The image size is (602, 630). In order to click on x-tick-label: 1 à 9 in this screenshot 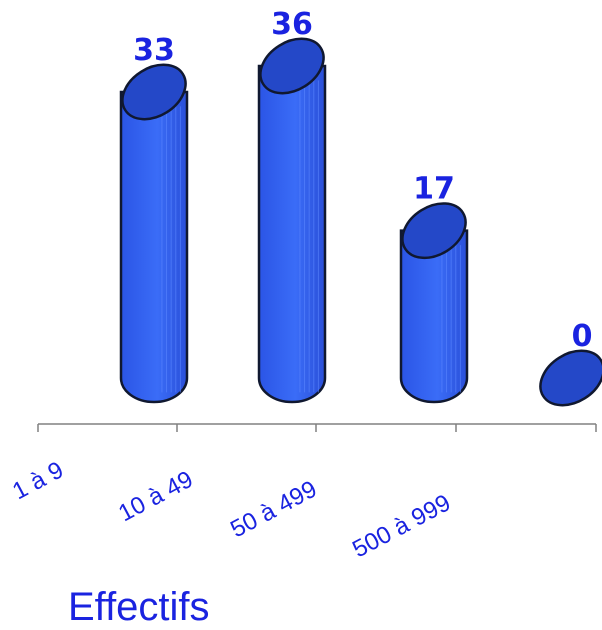, I will do `click(38, 480)`.